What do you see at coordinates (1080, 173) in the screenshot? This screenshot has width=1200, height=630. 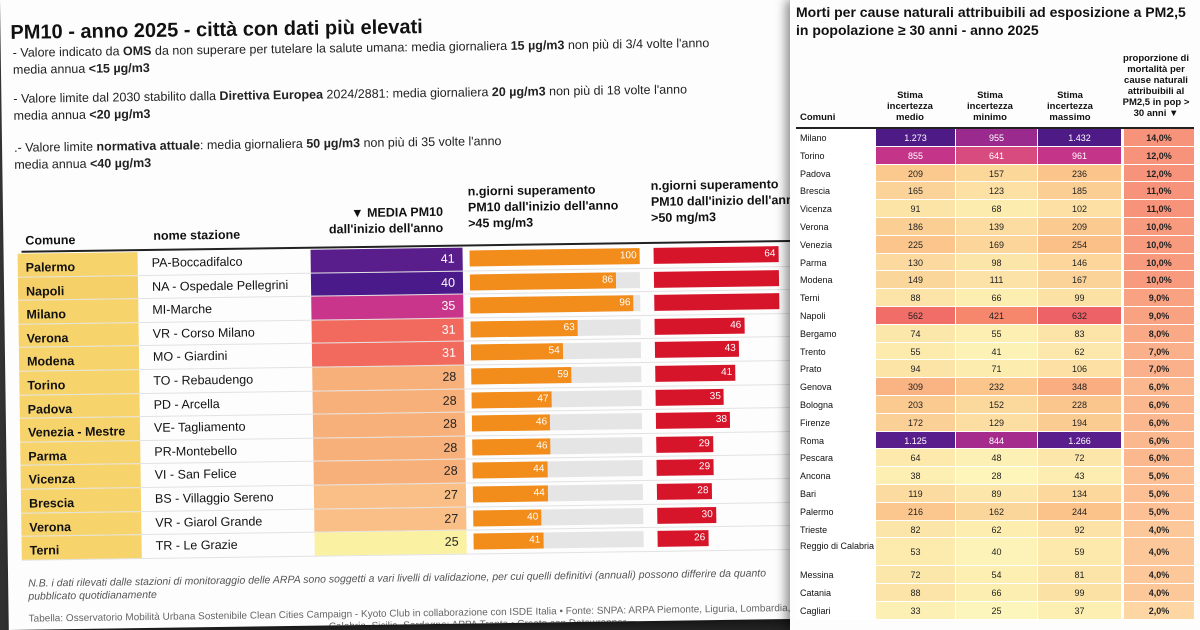 I see `stima-cell: 236` at bounding box center [1080, 173].